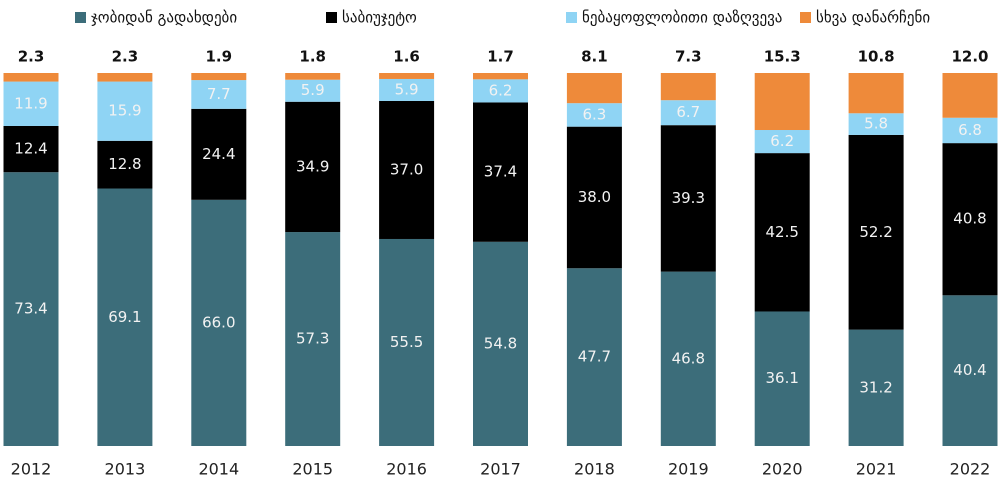  Describe the element at coordinates (500, 469) in the screenshot. I see `x-tick-label: 2017` at that location.